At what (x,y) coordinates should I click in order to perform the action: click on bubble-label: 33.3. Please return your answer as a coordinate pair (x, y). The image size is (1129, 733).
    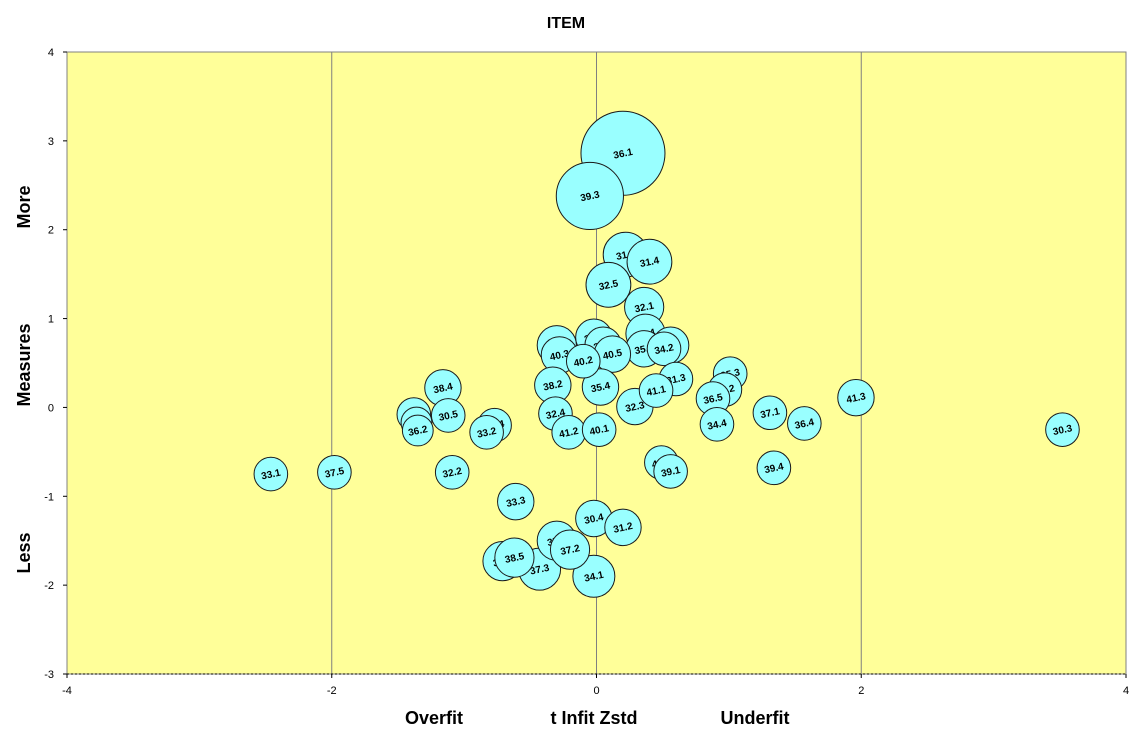
    Looking at the image, I should click on (516, 502).